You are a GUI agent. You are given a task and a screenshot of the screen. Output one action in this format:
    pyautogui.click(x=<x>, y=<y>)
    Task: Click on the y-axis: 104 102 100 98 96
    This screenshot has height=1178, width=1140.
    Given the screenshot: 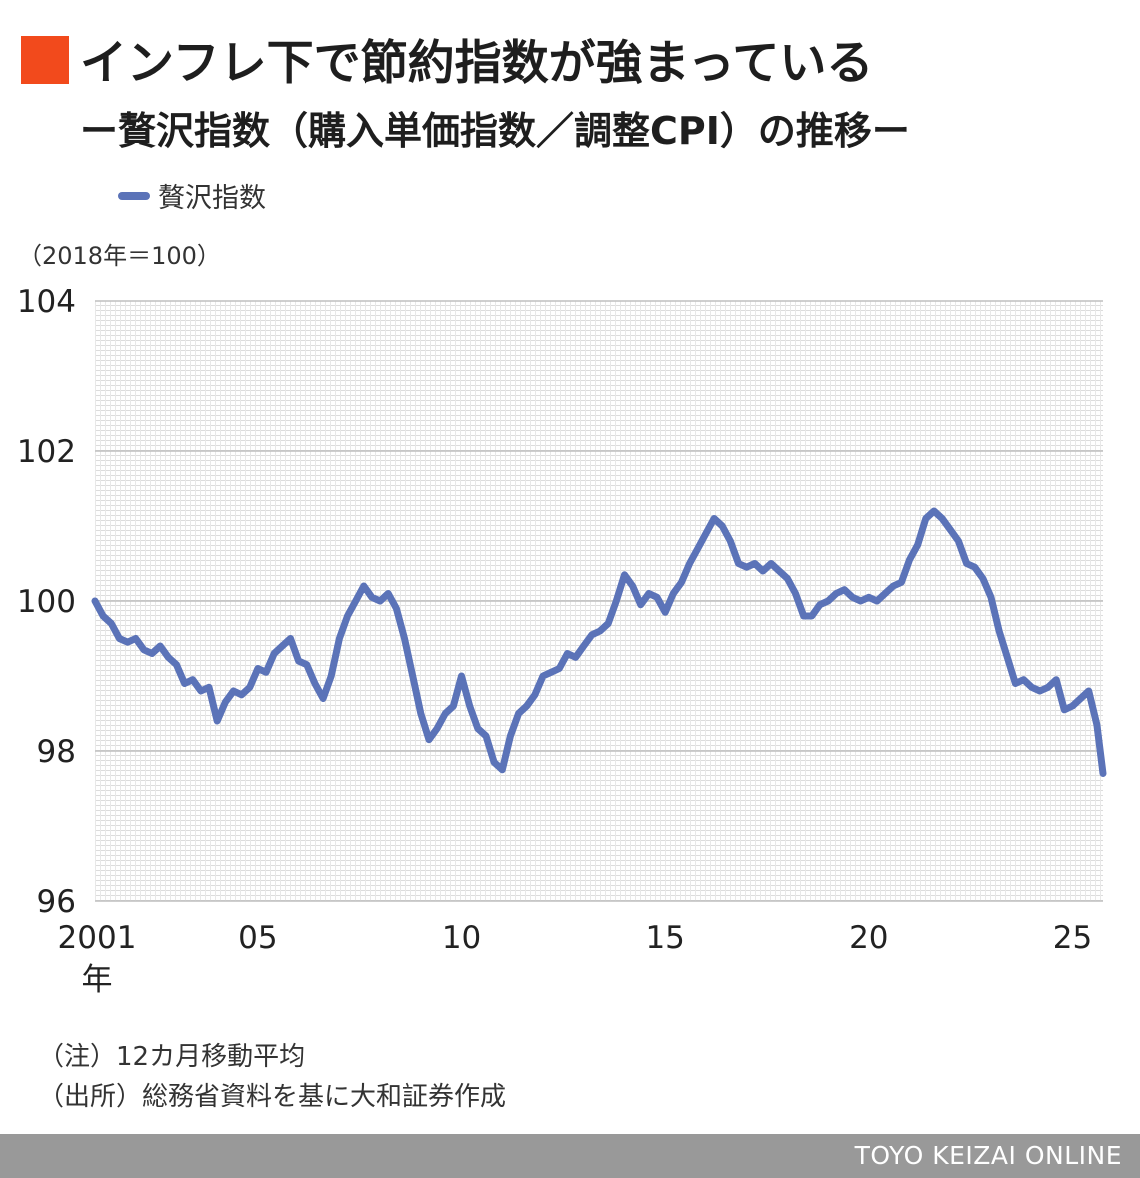 What is the action you would take?
    pyautogui.click(x=46, y=602)
    